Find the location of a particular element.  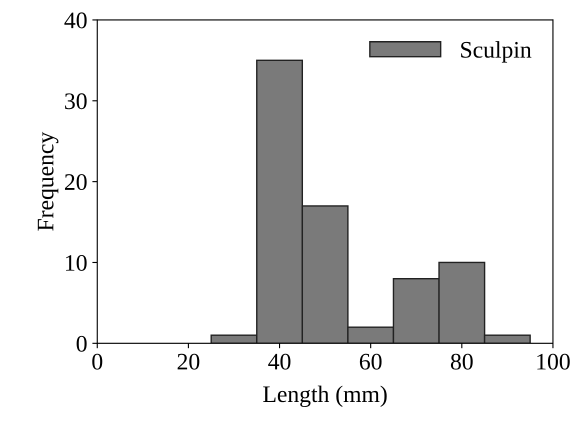

y-tick-label: 40 is located at coordinates (75, 20).